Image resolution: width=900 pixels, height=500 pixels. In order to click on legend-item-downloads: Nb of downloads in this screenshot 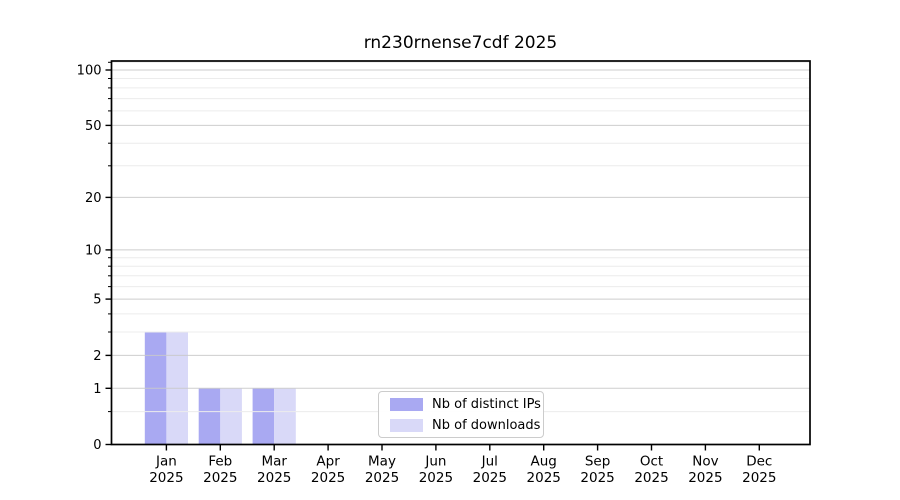, I will do `click(461, 425)`.